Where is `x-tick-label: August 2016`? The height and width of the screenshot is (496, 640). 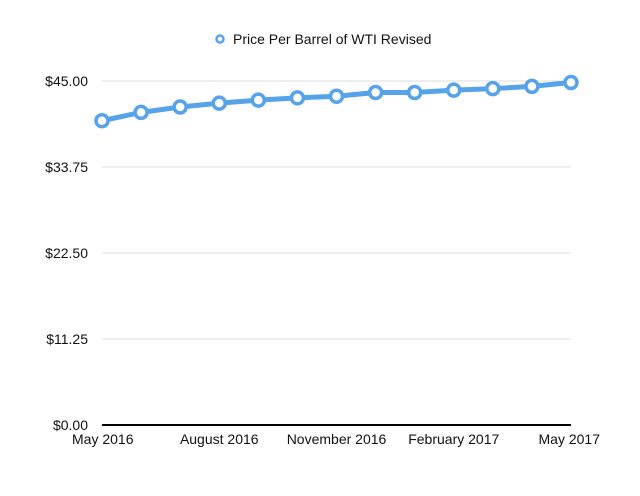 x-tick-label: August 2016 is located at coordinates (219, 439).